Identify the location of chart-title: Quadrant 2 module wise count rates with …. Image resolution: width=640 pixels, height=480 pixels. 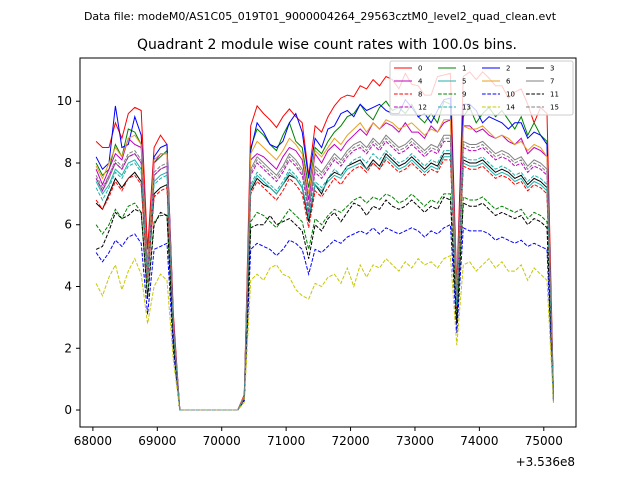
(327, 45).